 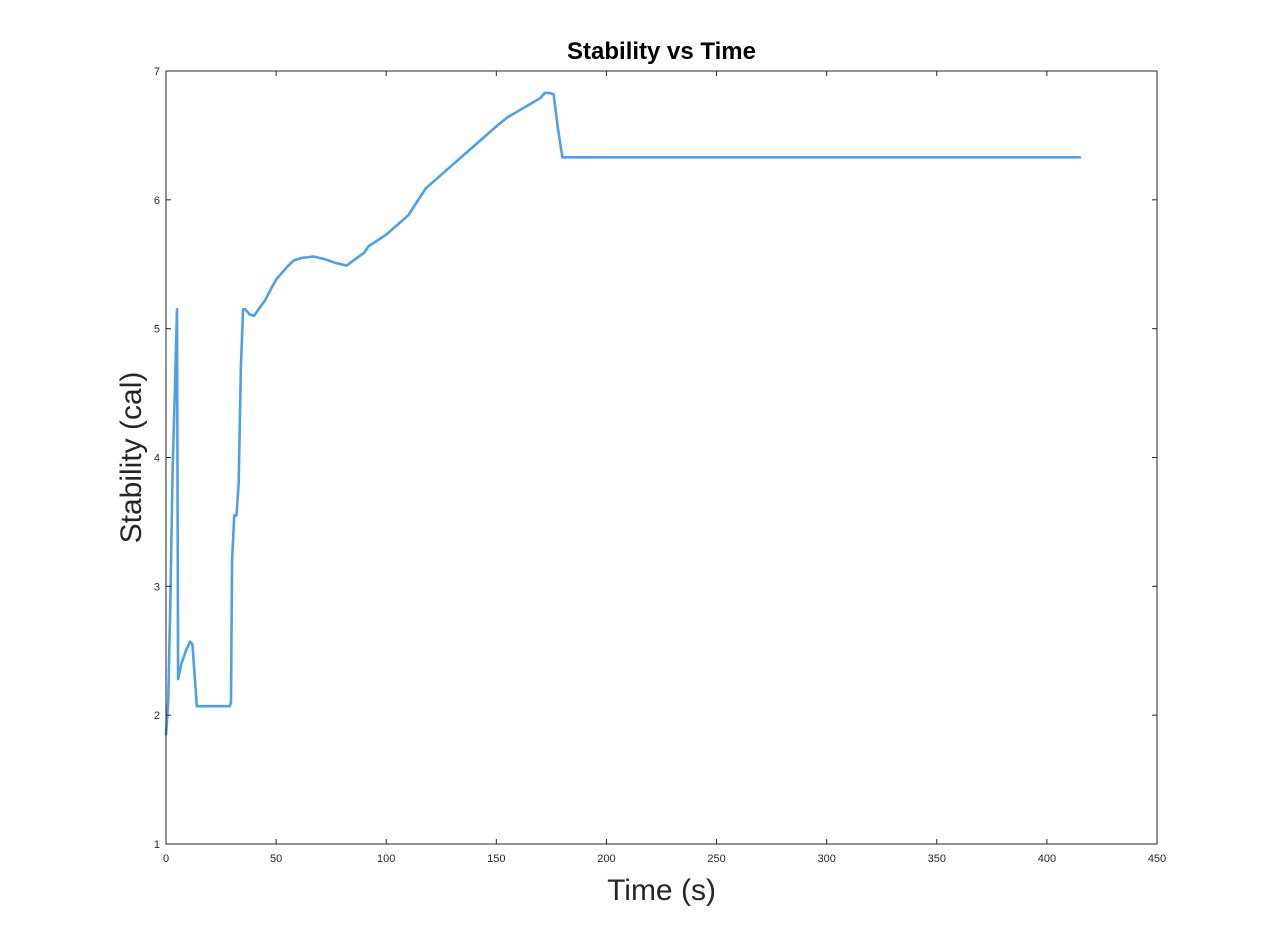 What do you see at coordinates (606, 859) in the screenshot?
I see `x-tick-label: 200` at bounding box center [606, 859].